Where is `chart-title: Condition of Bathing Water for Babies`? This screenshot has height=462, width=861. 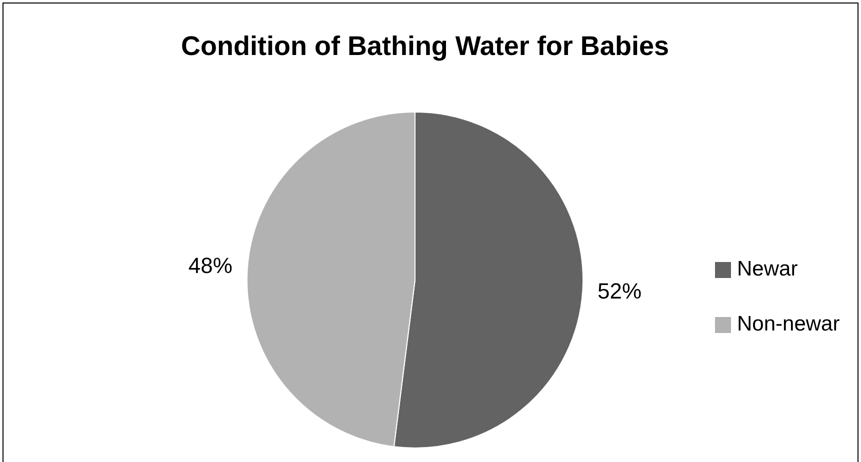
chart-title: Condition of Bathing Water for Babies is located at coordinates (425, 46).